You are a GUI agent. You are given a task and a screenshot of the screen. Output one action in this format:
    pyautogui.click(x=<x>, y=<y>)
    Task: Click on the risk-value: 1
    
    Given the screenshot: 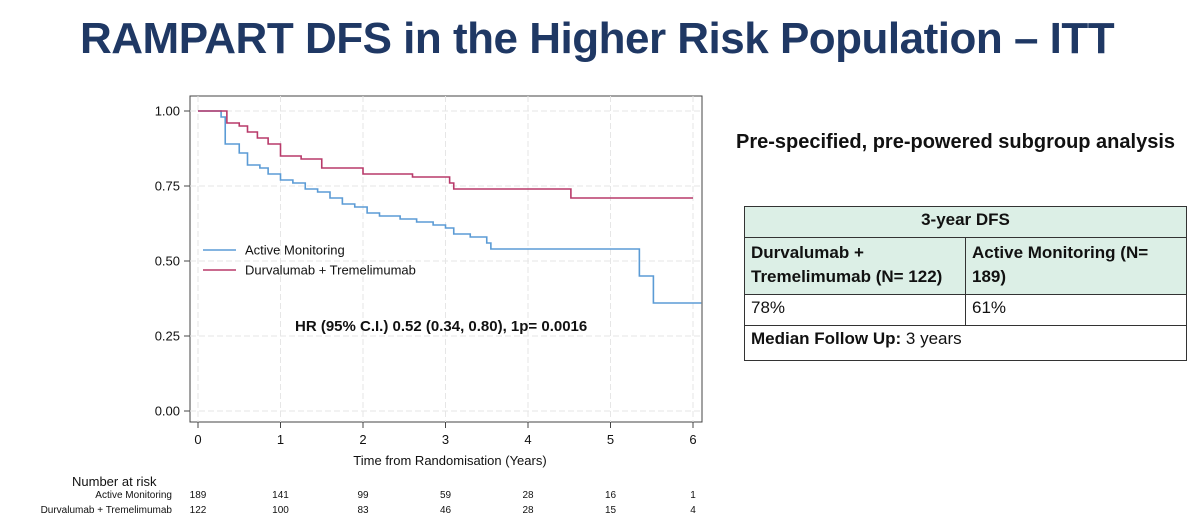 What is the action you would take?
    pyautogui.click(x=693, y=495)
    